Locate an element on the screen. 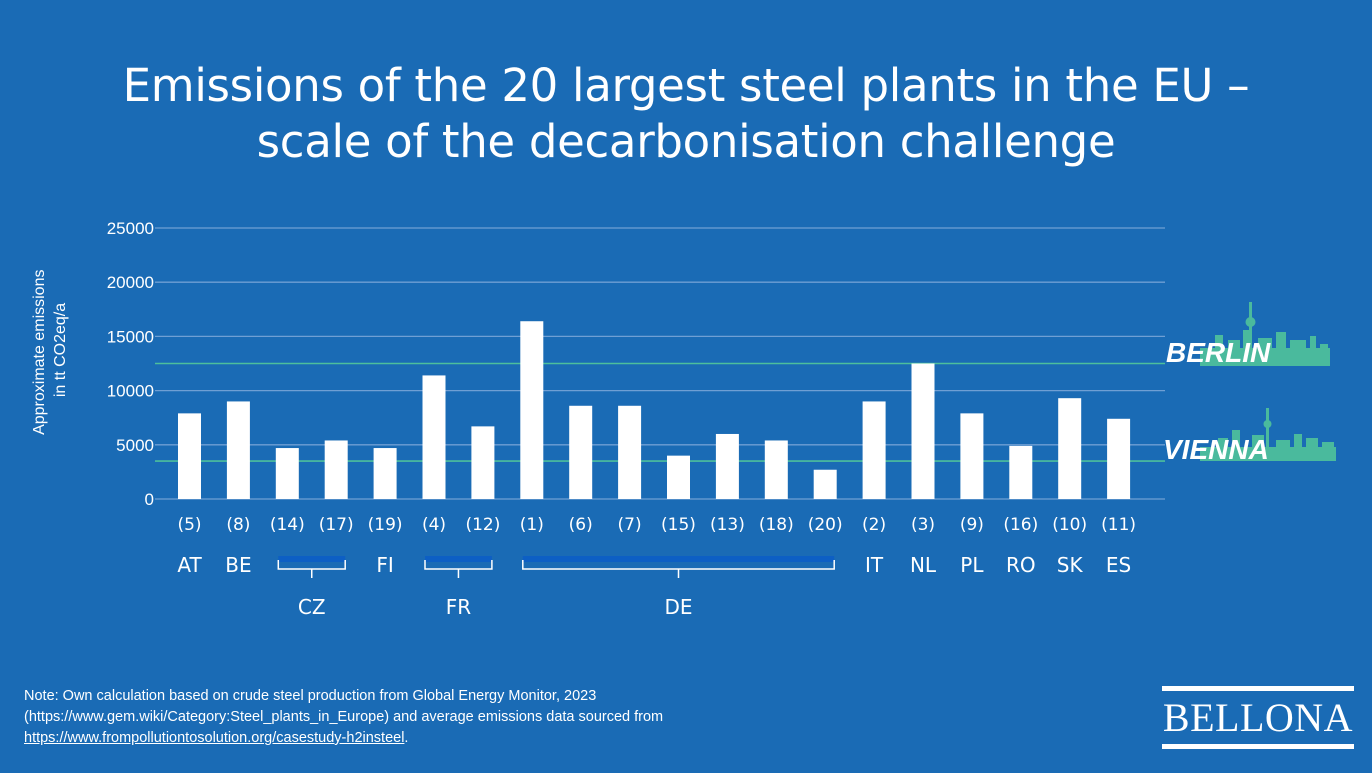  x-tick-label: (20) is located at coordinates (825, 525).